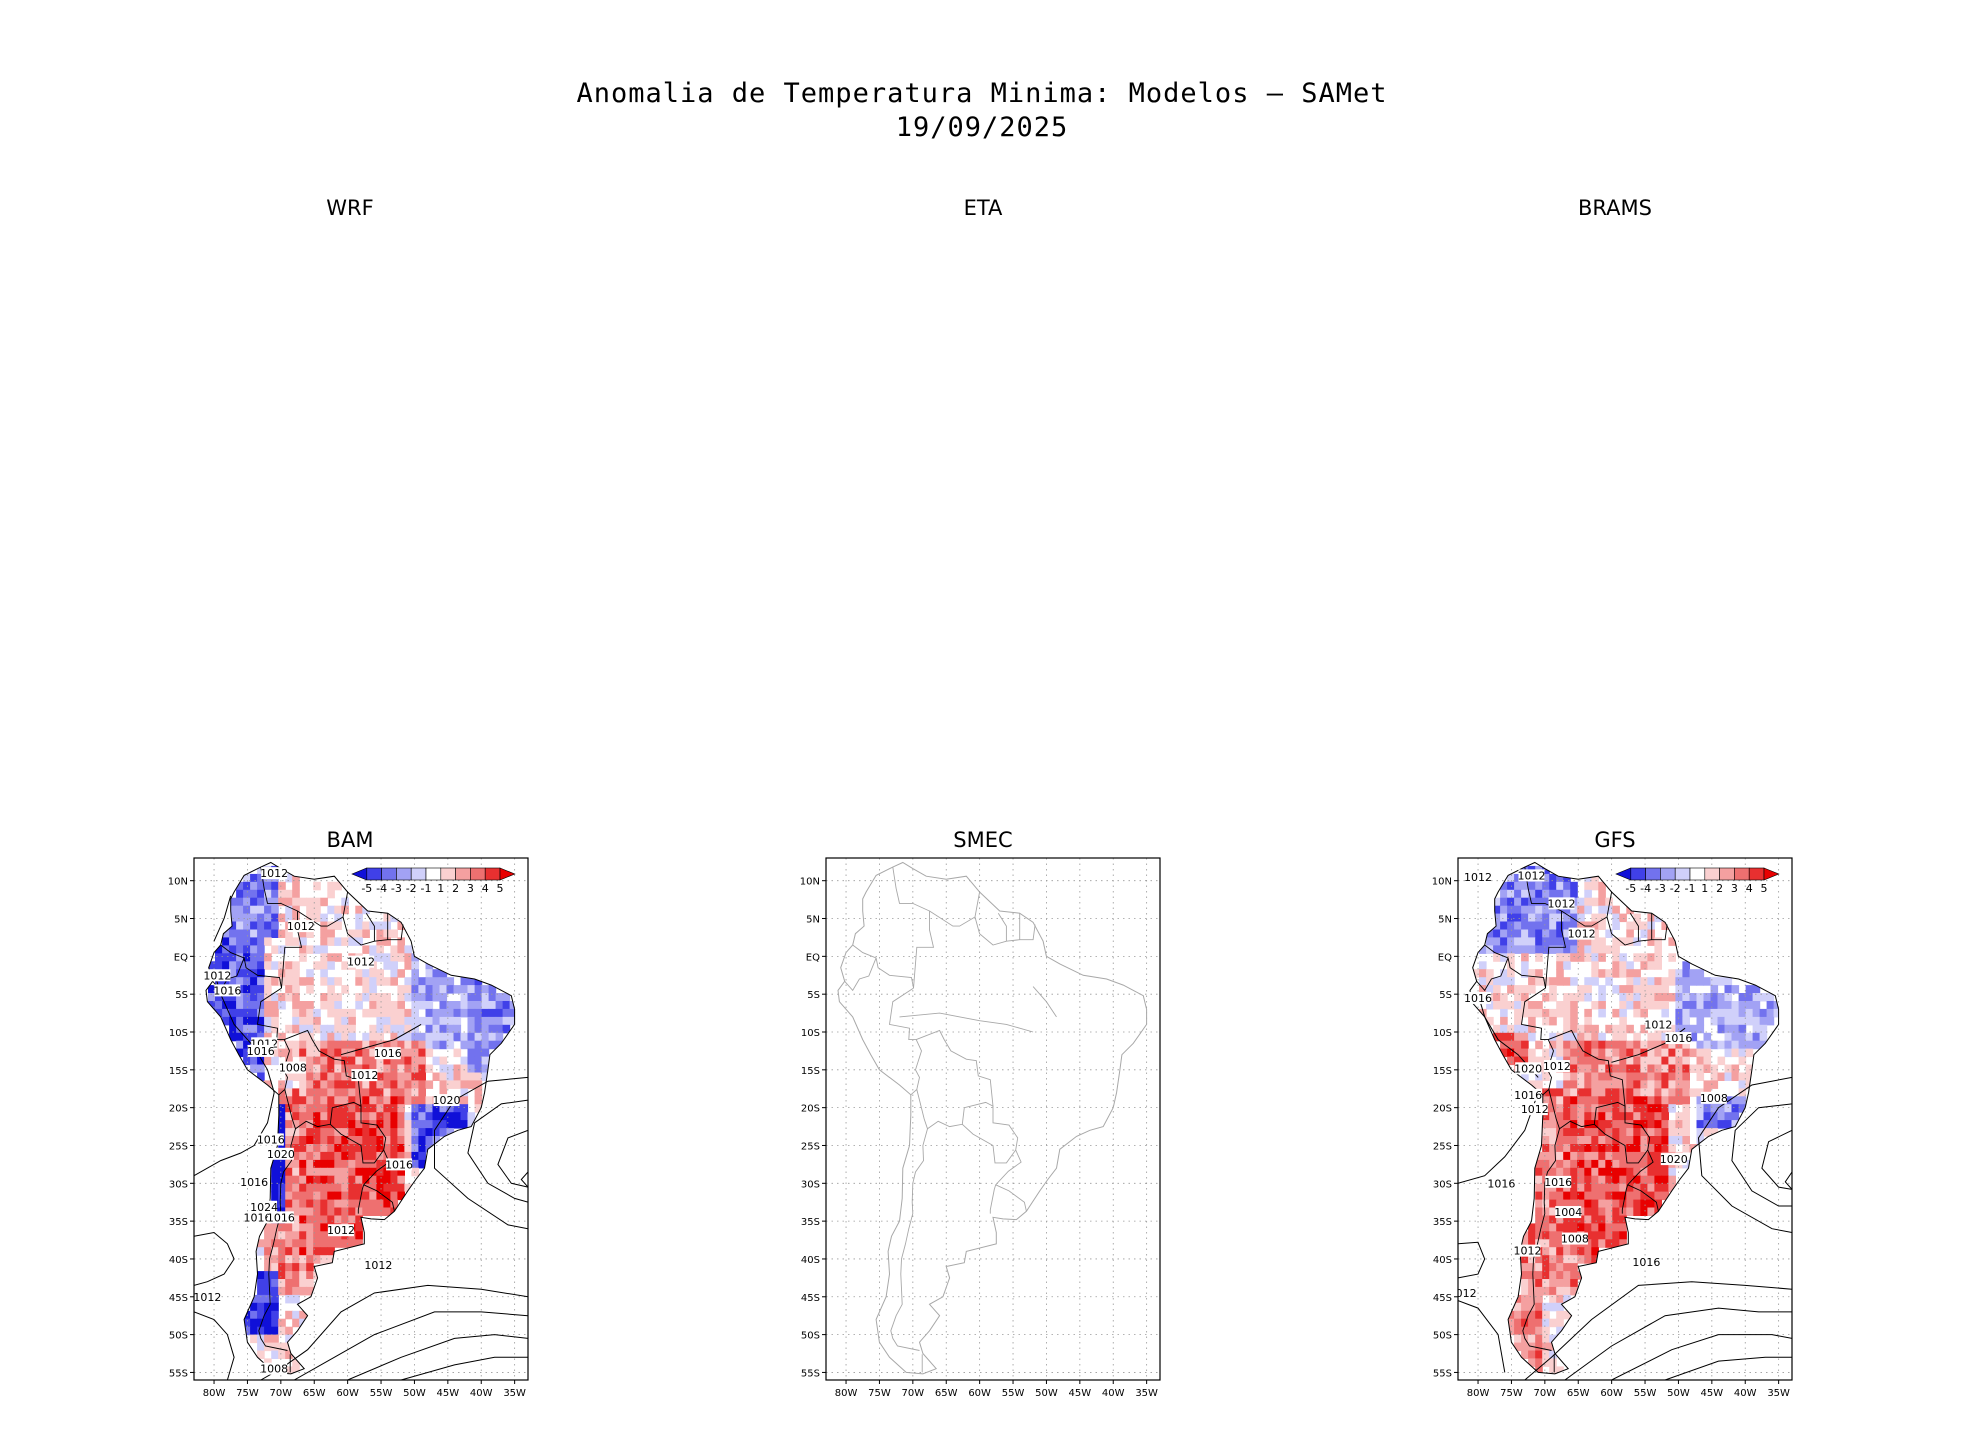  Describe the element at coordinates (1719, 888) in the screenshot. I see `colorbar-label: 2` at that location.